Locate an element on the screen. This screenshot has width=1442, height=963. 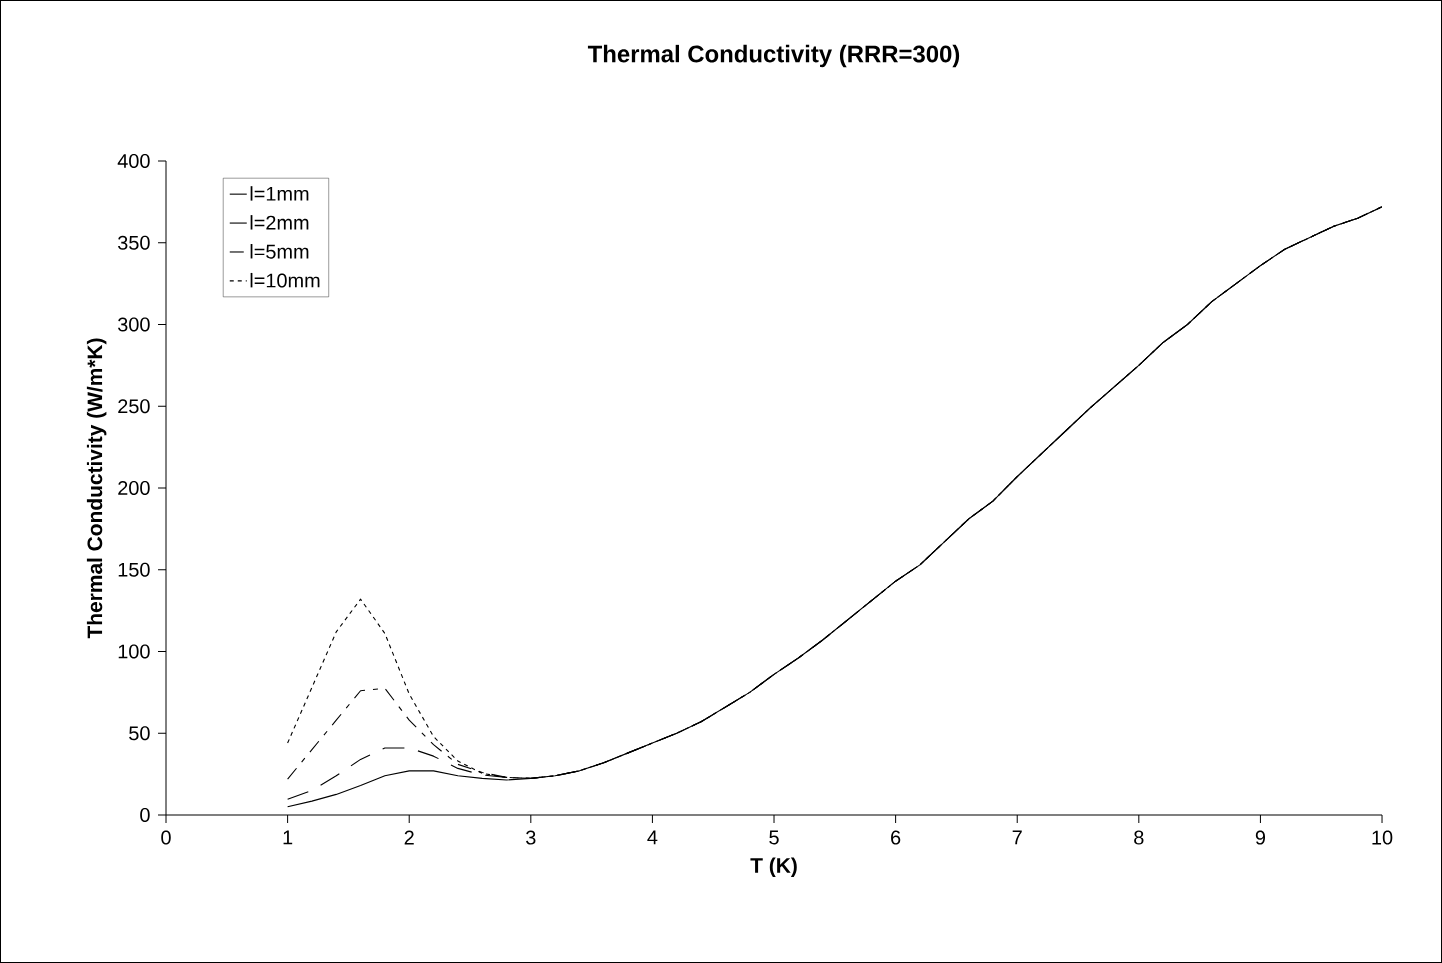
y-tick-label: 100 is located at coordinates (134, 651).